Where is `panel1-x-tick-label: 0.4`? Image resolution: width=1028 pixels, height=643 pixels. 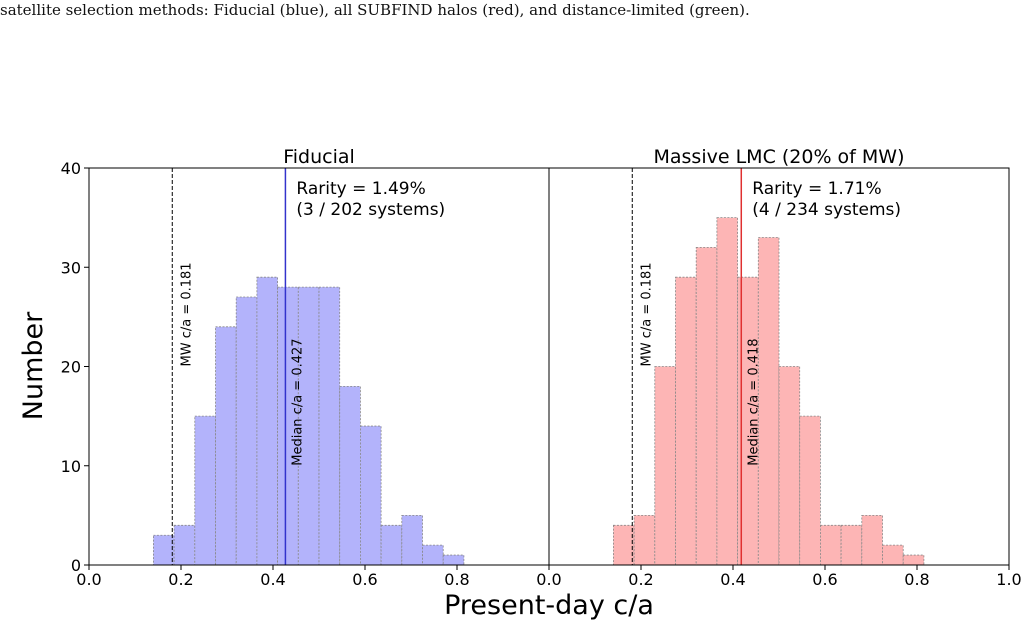
panel1-x-tick-label: 0.4 is located at coordinates (272, 579).